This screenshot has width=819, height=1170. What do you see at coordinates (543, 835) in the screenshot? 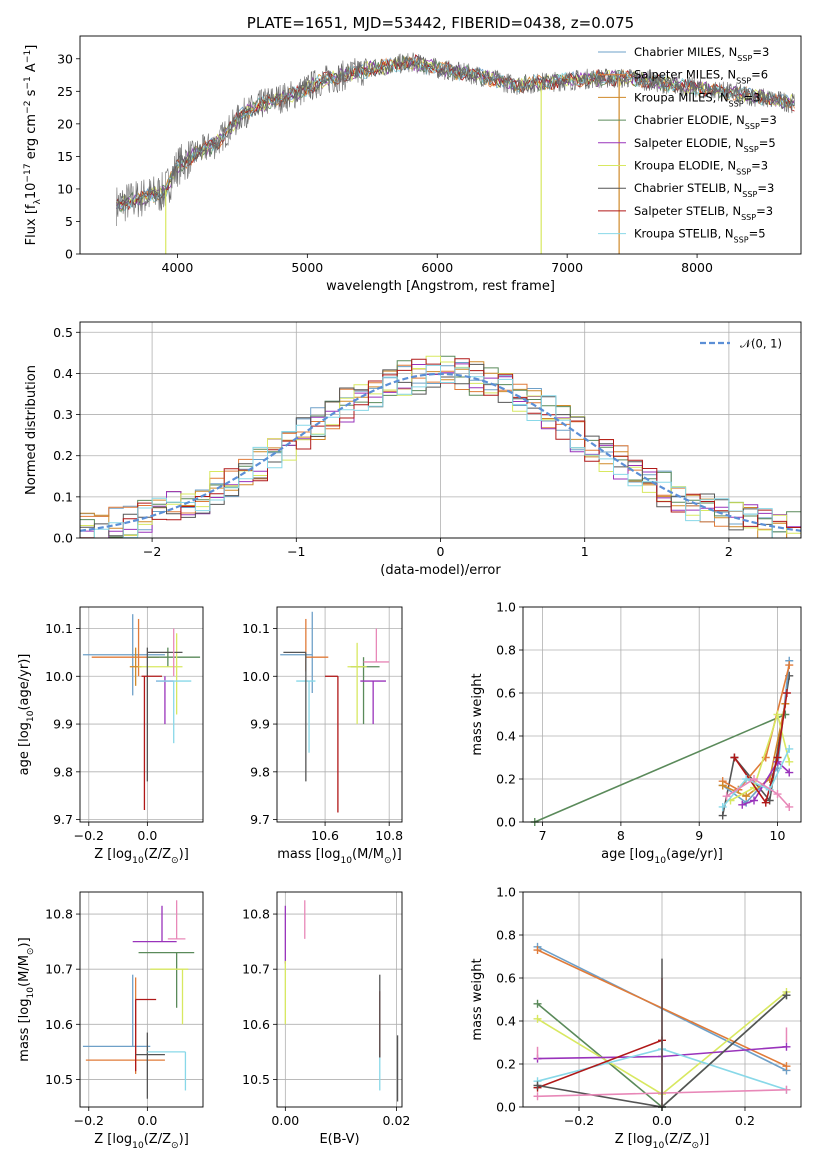
I see `x-tick-label: 7` at bounding box center [543, 835].